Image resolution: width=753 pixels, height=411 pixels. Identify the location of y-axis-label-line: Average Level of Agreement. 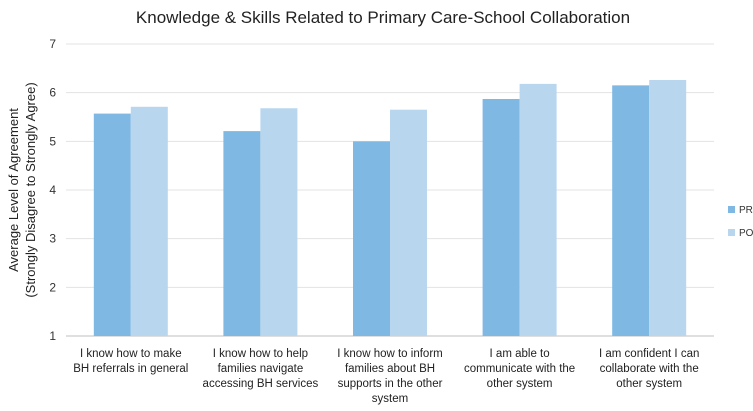
(13, 190).